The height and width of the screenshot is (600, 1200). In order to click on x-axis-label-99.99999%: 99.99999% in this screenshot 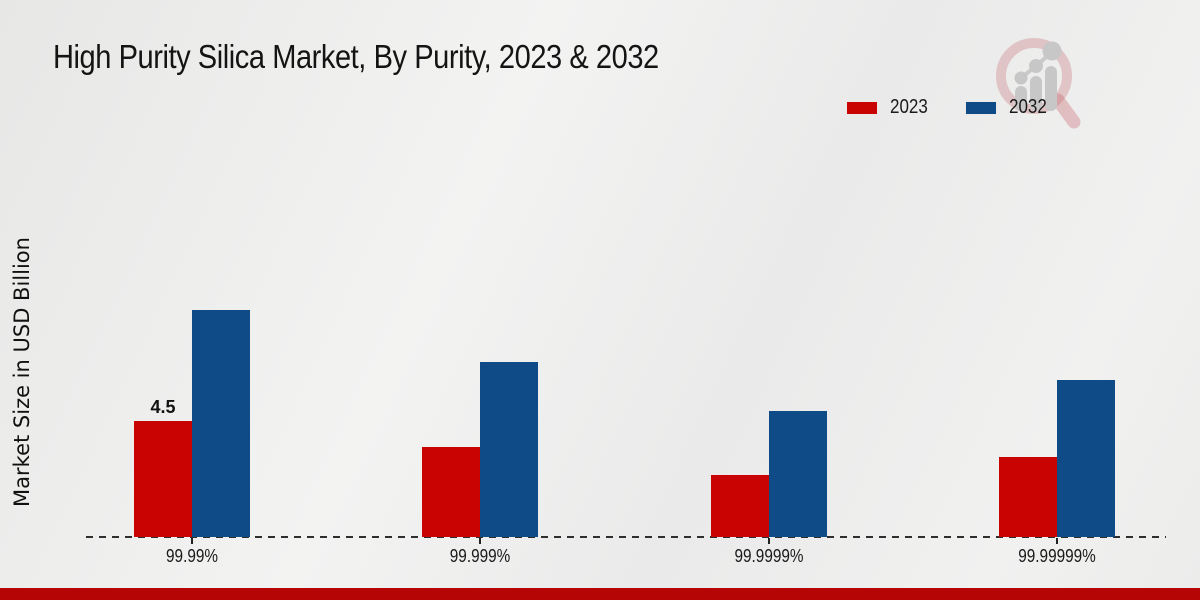, I will do `click(1057, 556)`.